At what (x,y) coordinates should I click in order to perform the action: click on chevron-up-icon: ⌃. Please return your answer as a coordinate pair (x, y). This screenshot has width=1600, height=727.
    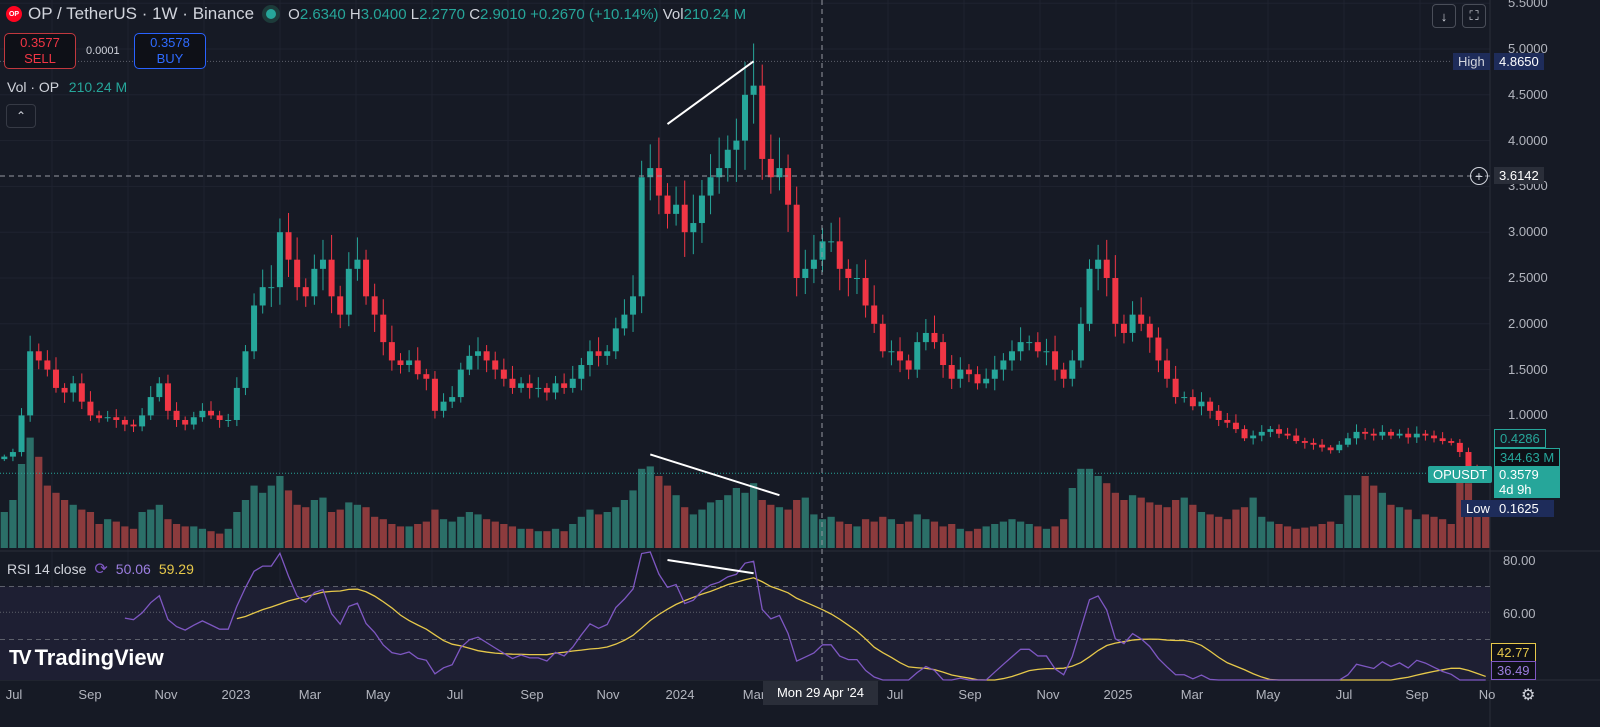
    Looking at the image, I should click on (21, 116).